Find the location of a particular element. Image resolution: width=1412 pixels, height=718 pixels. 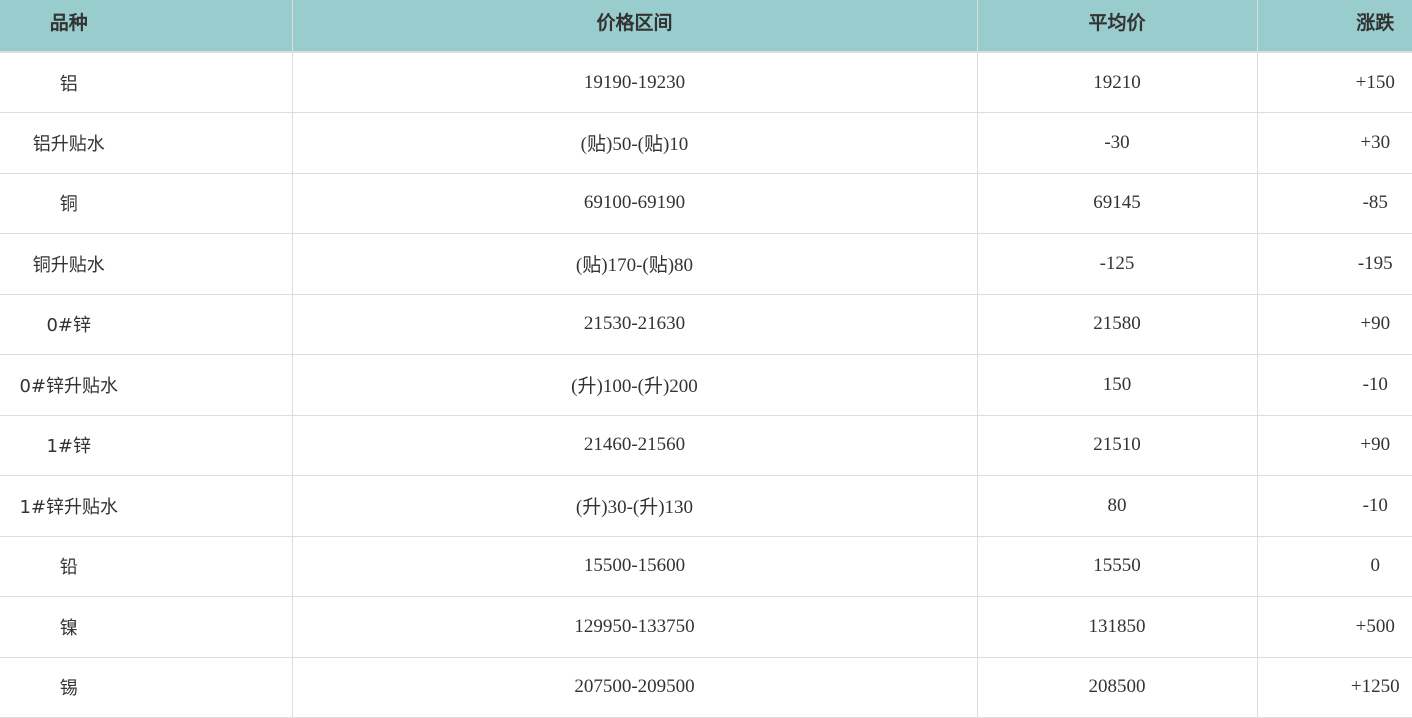

range-cell: (升)100-(升)200 is located at coordinates (635, 385).